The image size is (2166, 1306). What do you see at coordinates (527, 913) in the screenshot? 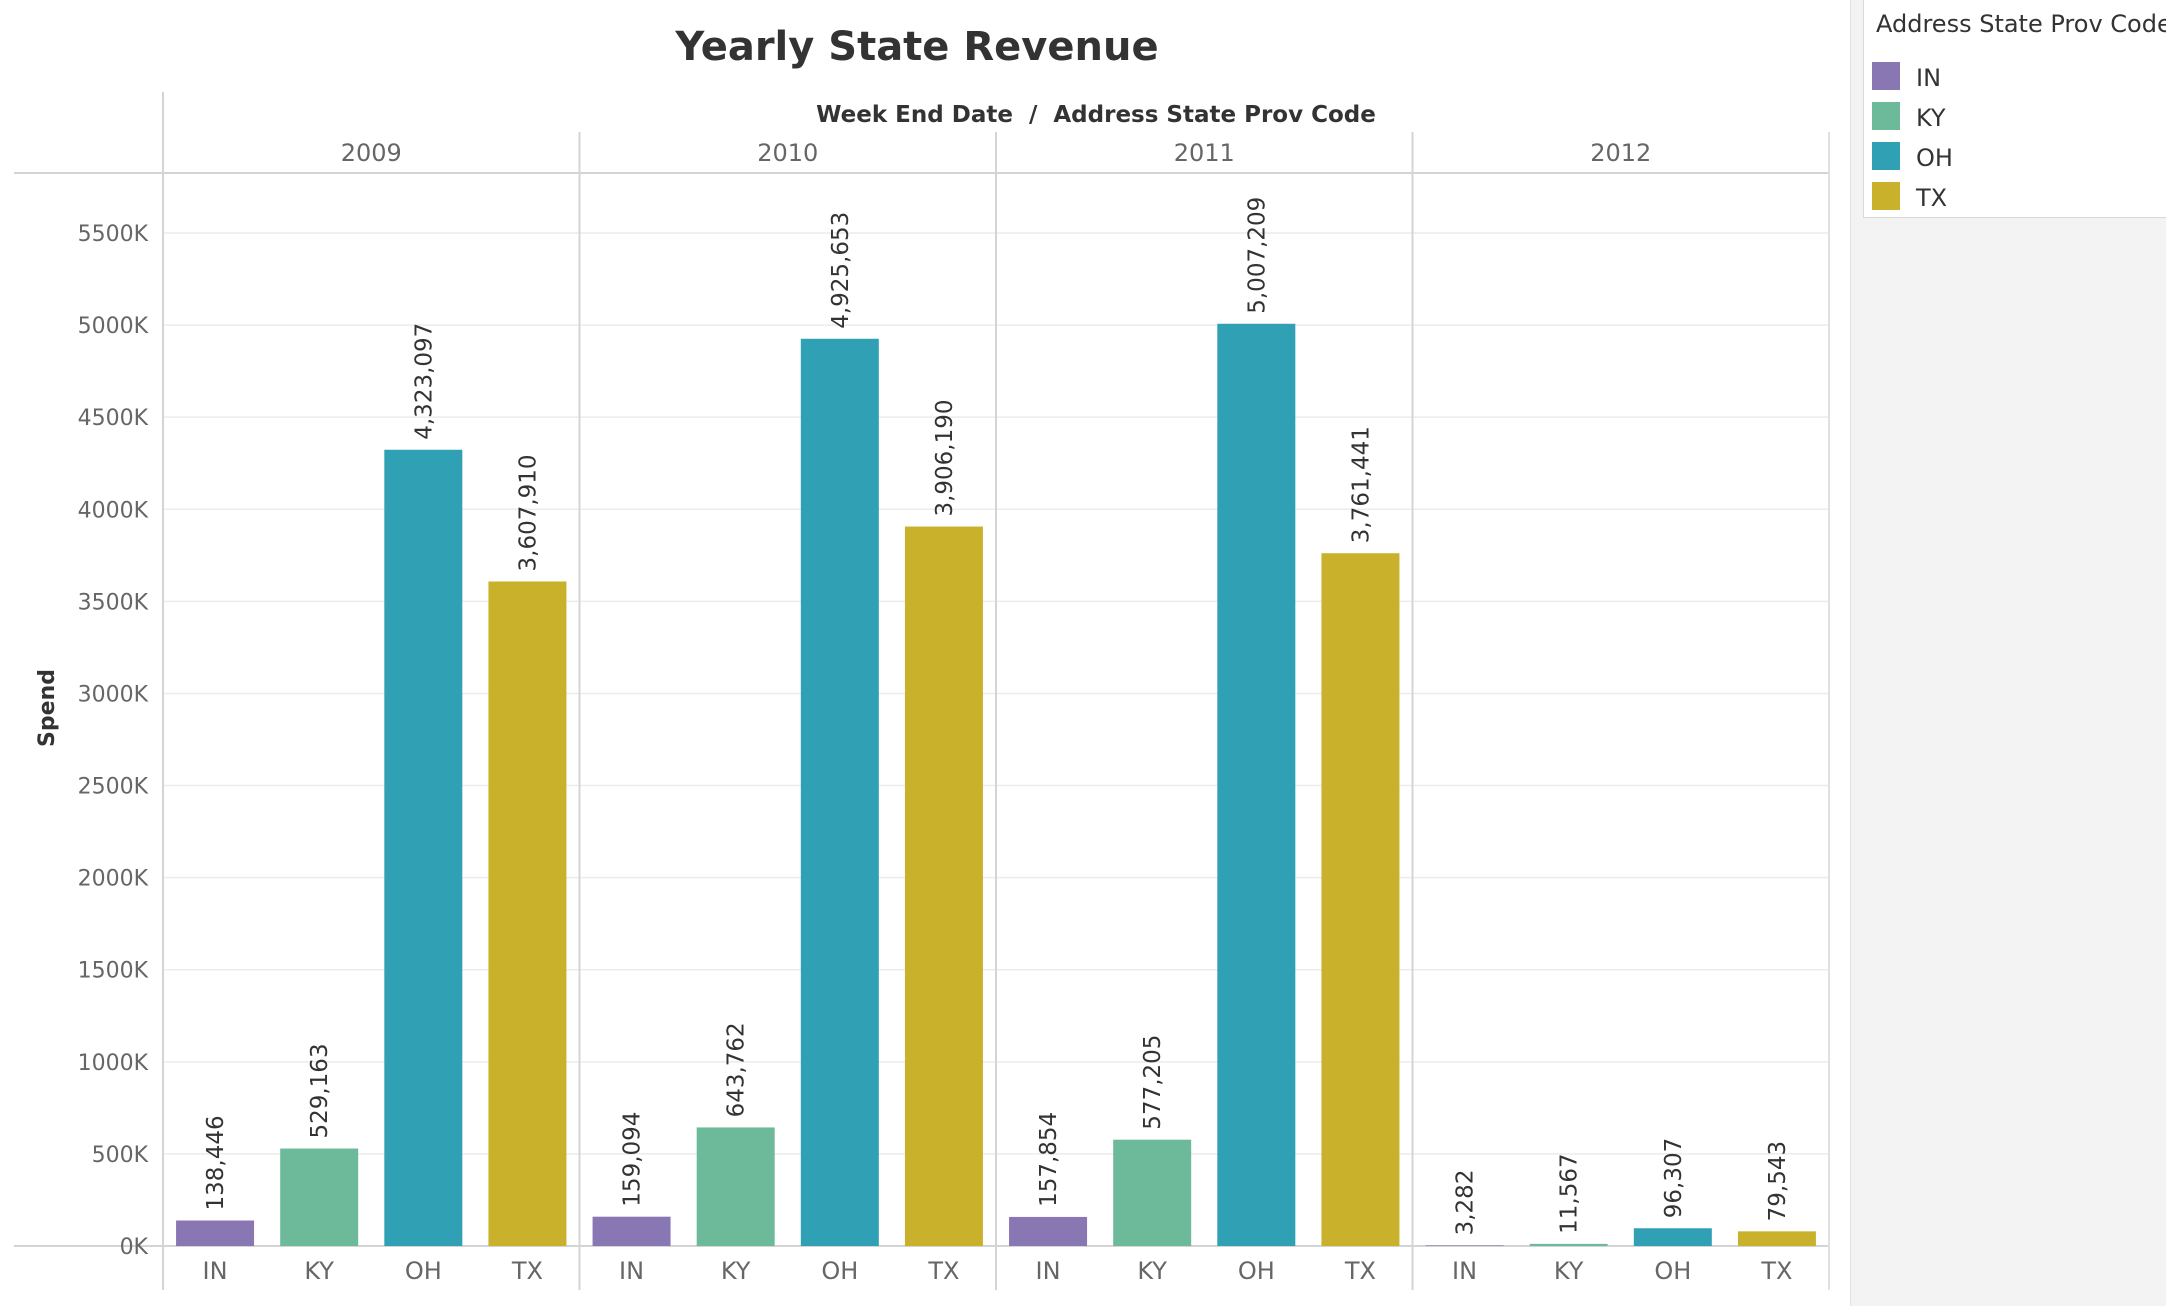
I see `bar-2009-tx` at bounding box center [527, 913].